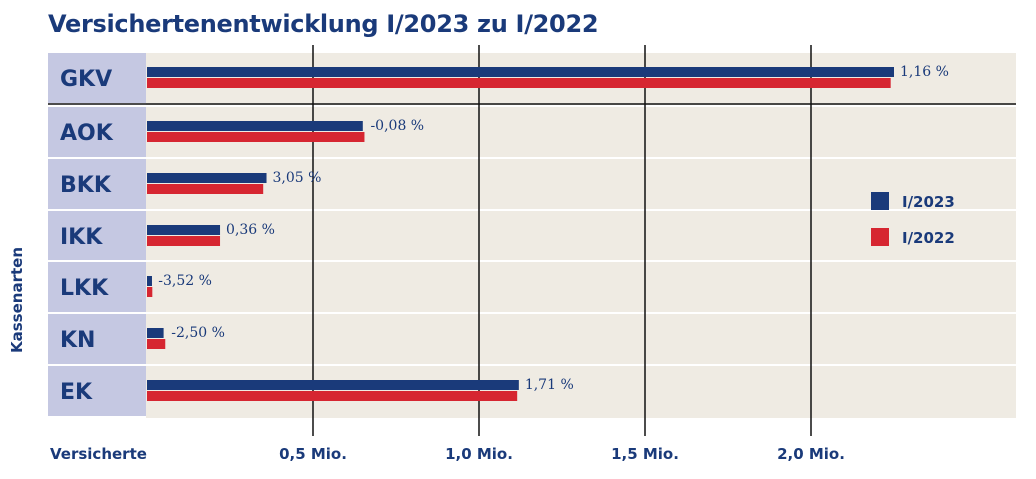 This screenshot has height=479, width=1036. I want to click on bar-bkk-i-2023, so click(207, 178).